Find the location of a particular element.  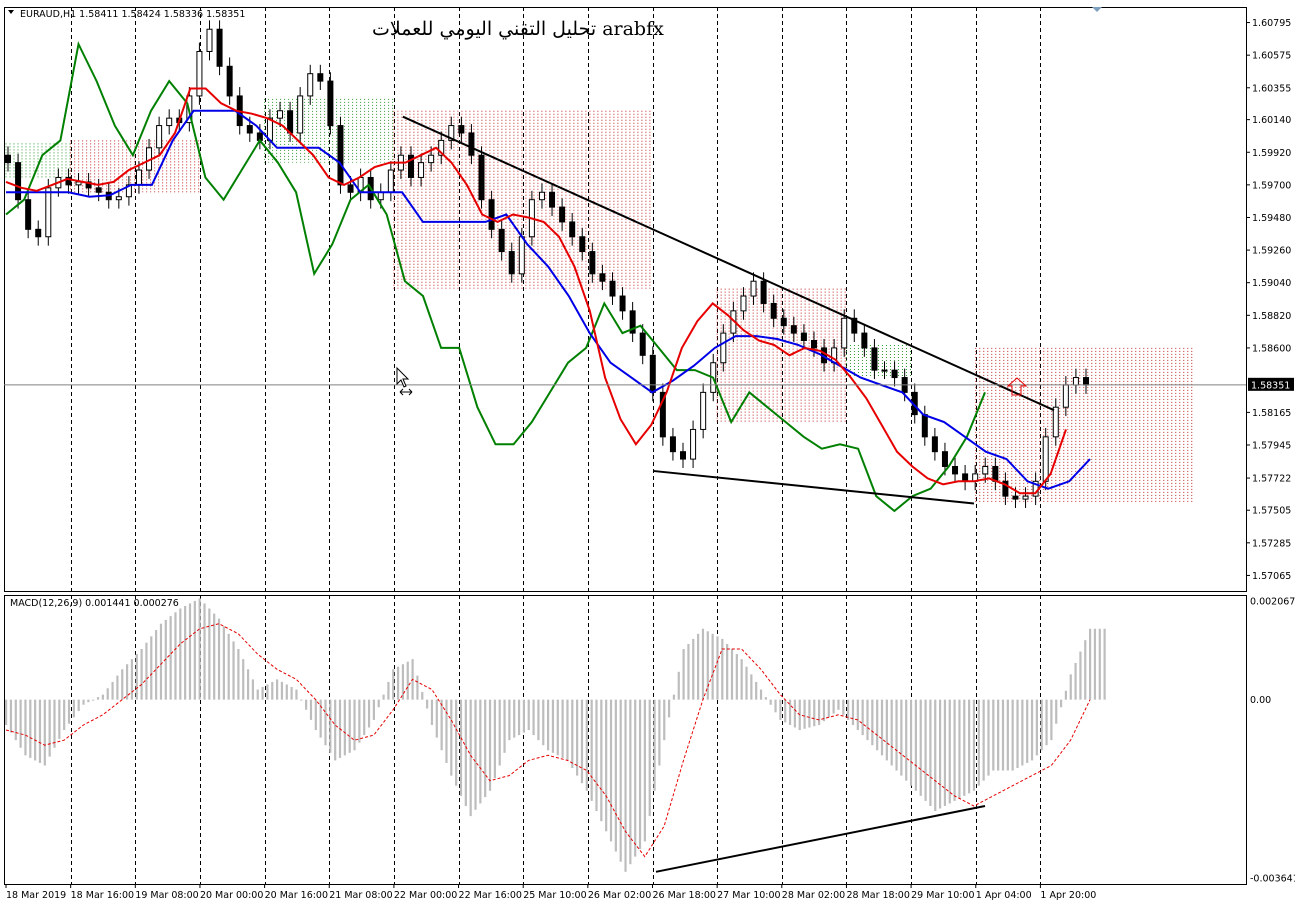

time-tick-label: 18 Mar 2019 is located at coordinates (36, 895).